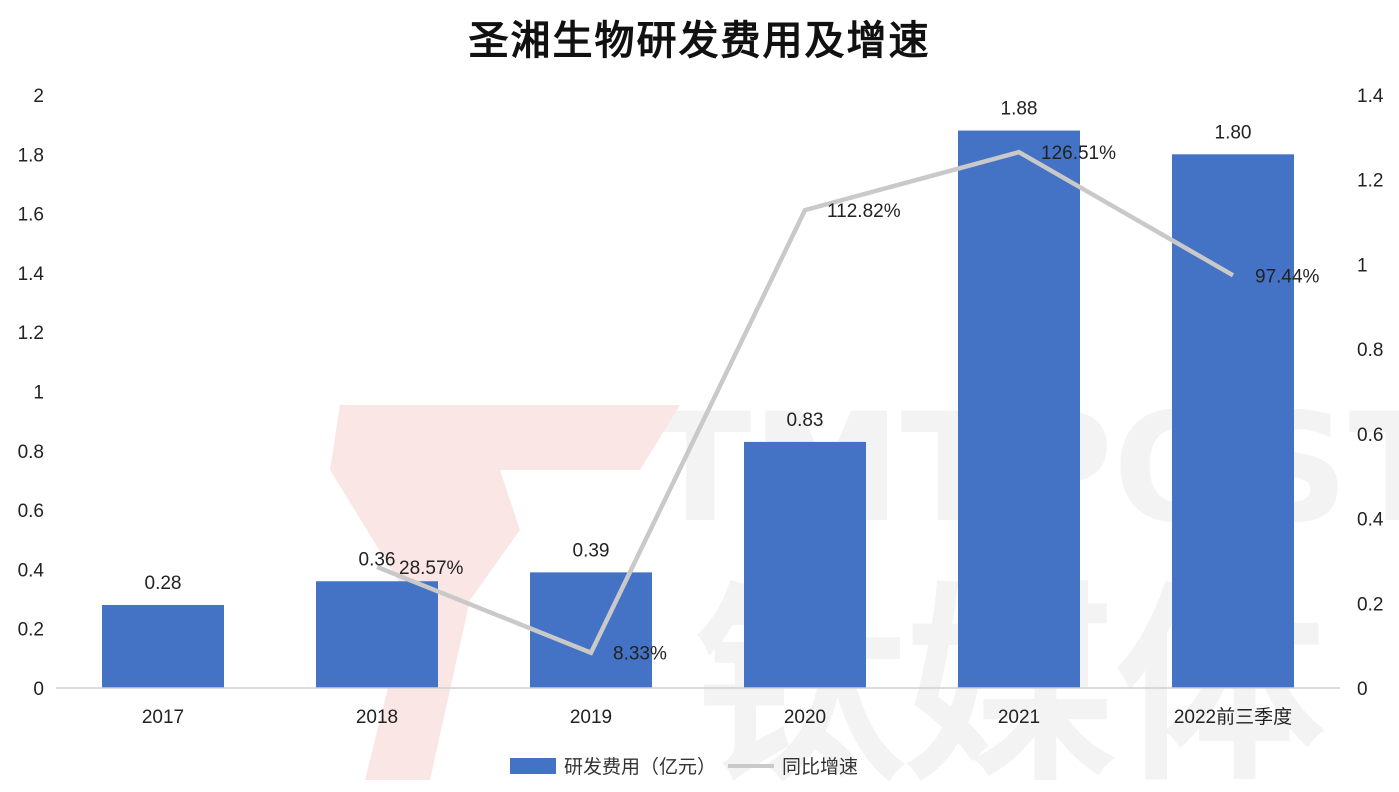 This screenshot has height=792, width=1399. What do you see at coordinates (864, 211) in the screenshot?
I see `growth-value-label: 112.82%` at bounding box center [864, 211].